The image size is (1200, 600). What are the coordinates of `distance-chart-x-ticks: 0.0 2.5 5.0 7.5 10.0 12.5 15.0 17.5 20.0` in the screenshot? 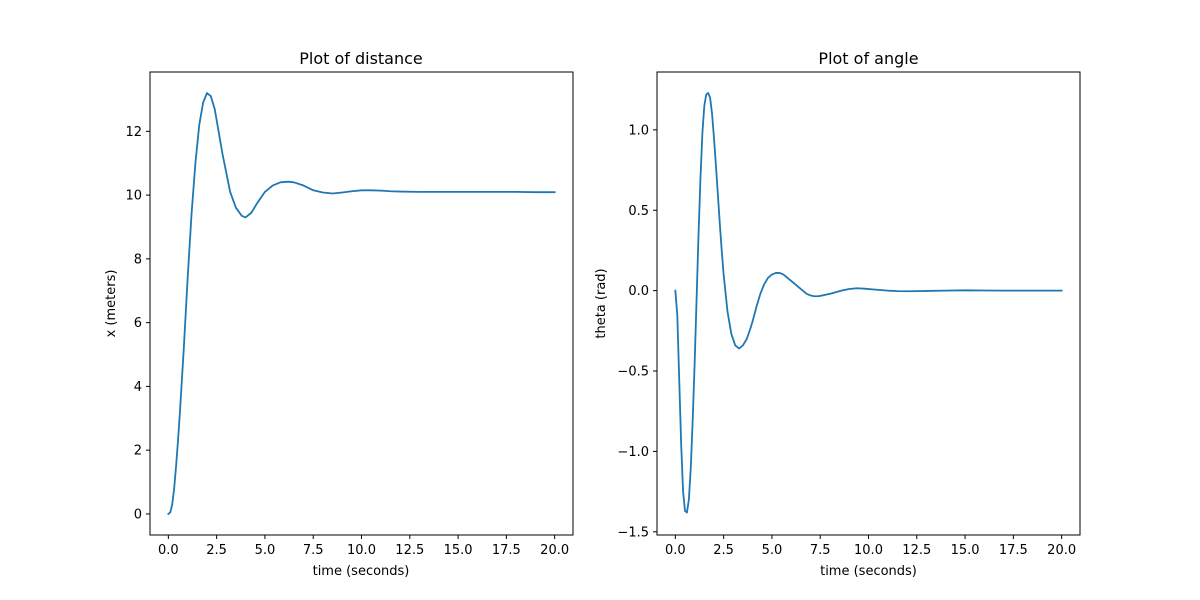 It's located at (363, 546).